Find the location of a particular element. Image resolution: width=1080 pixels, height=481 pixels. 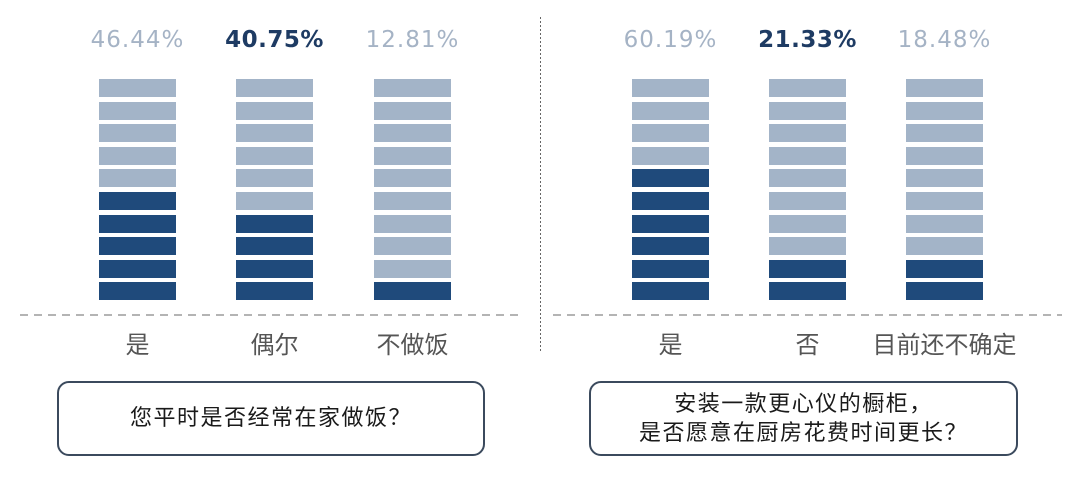

percentage-label: 18.48% is located at coordinates (944, 40).